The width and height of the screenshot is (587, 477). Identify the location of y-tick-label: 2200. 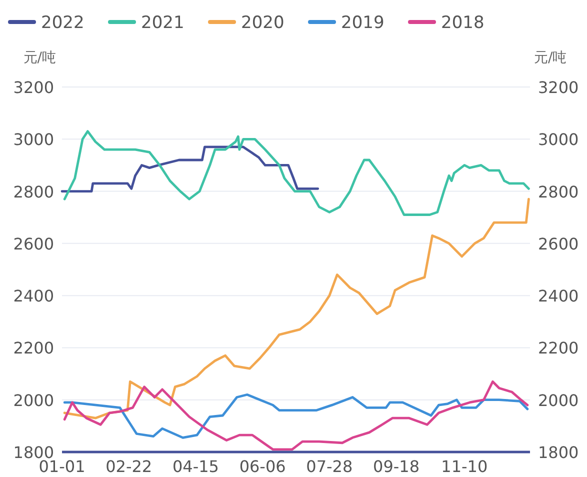
(33, 348).